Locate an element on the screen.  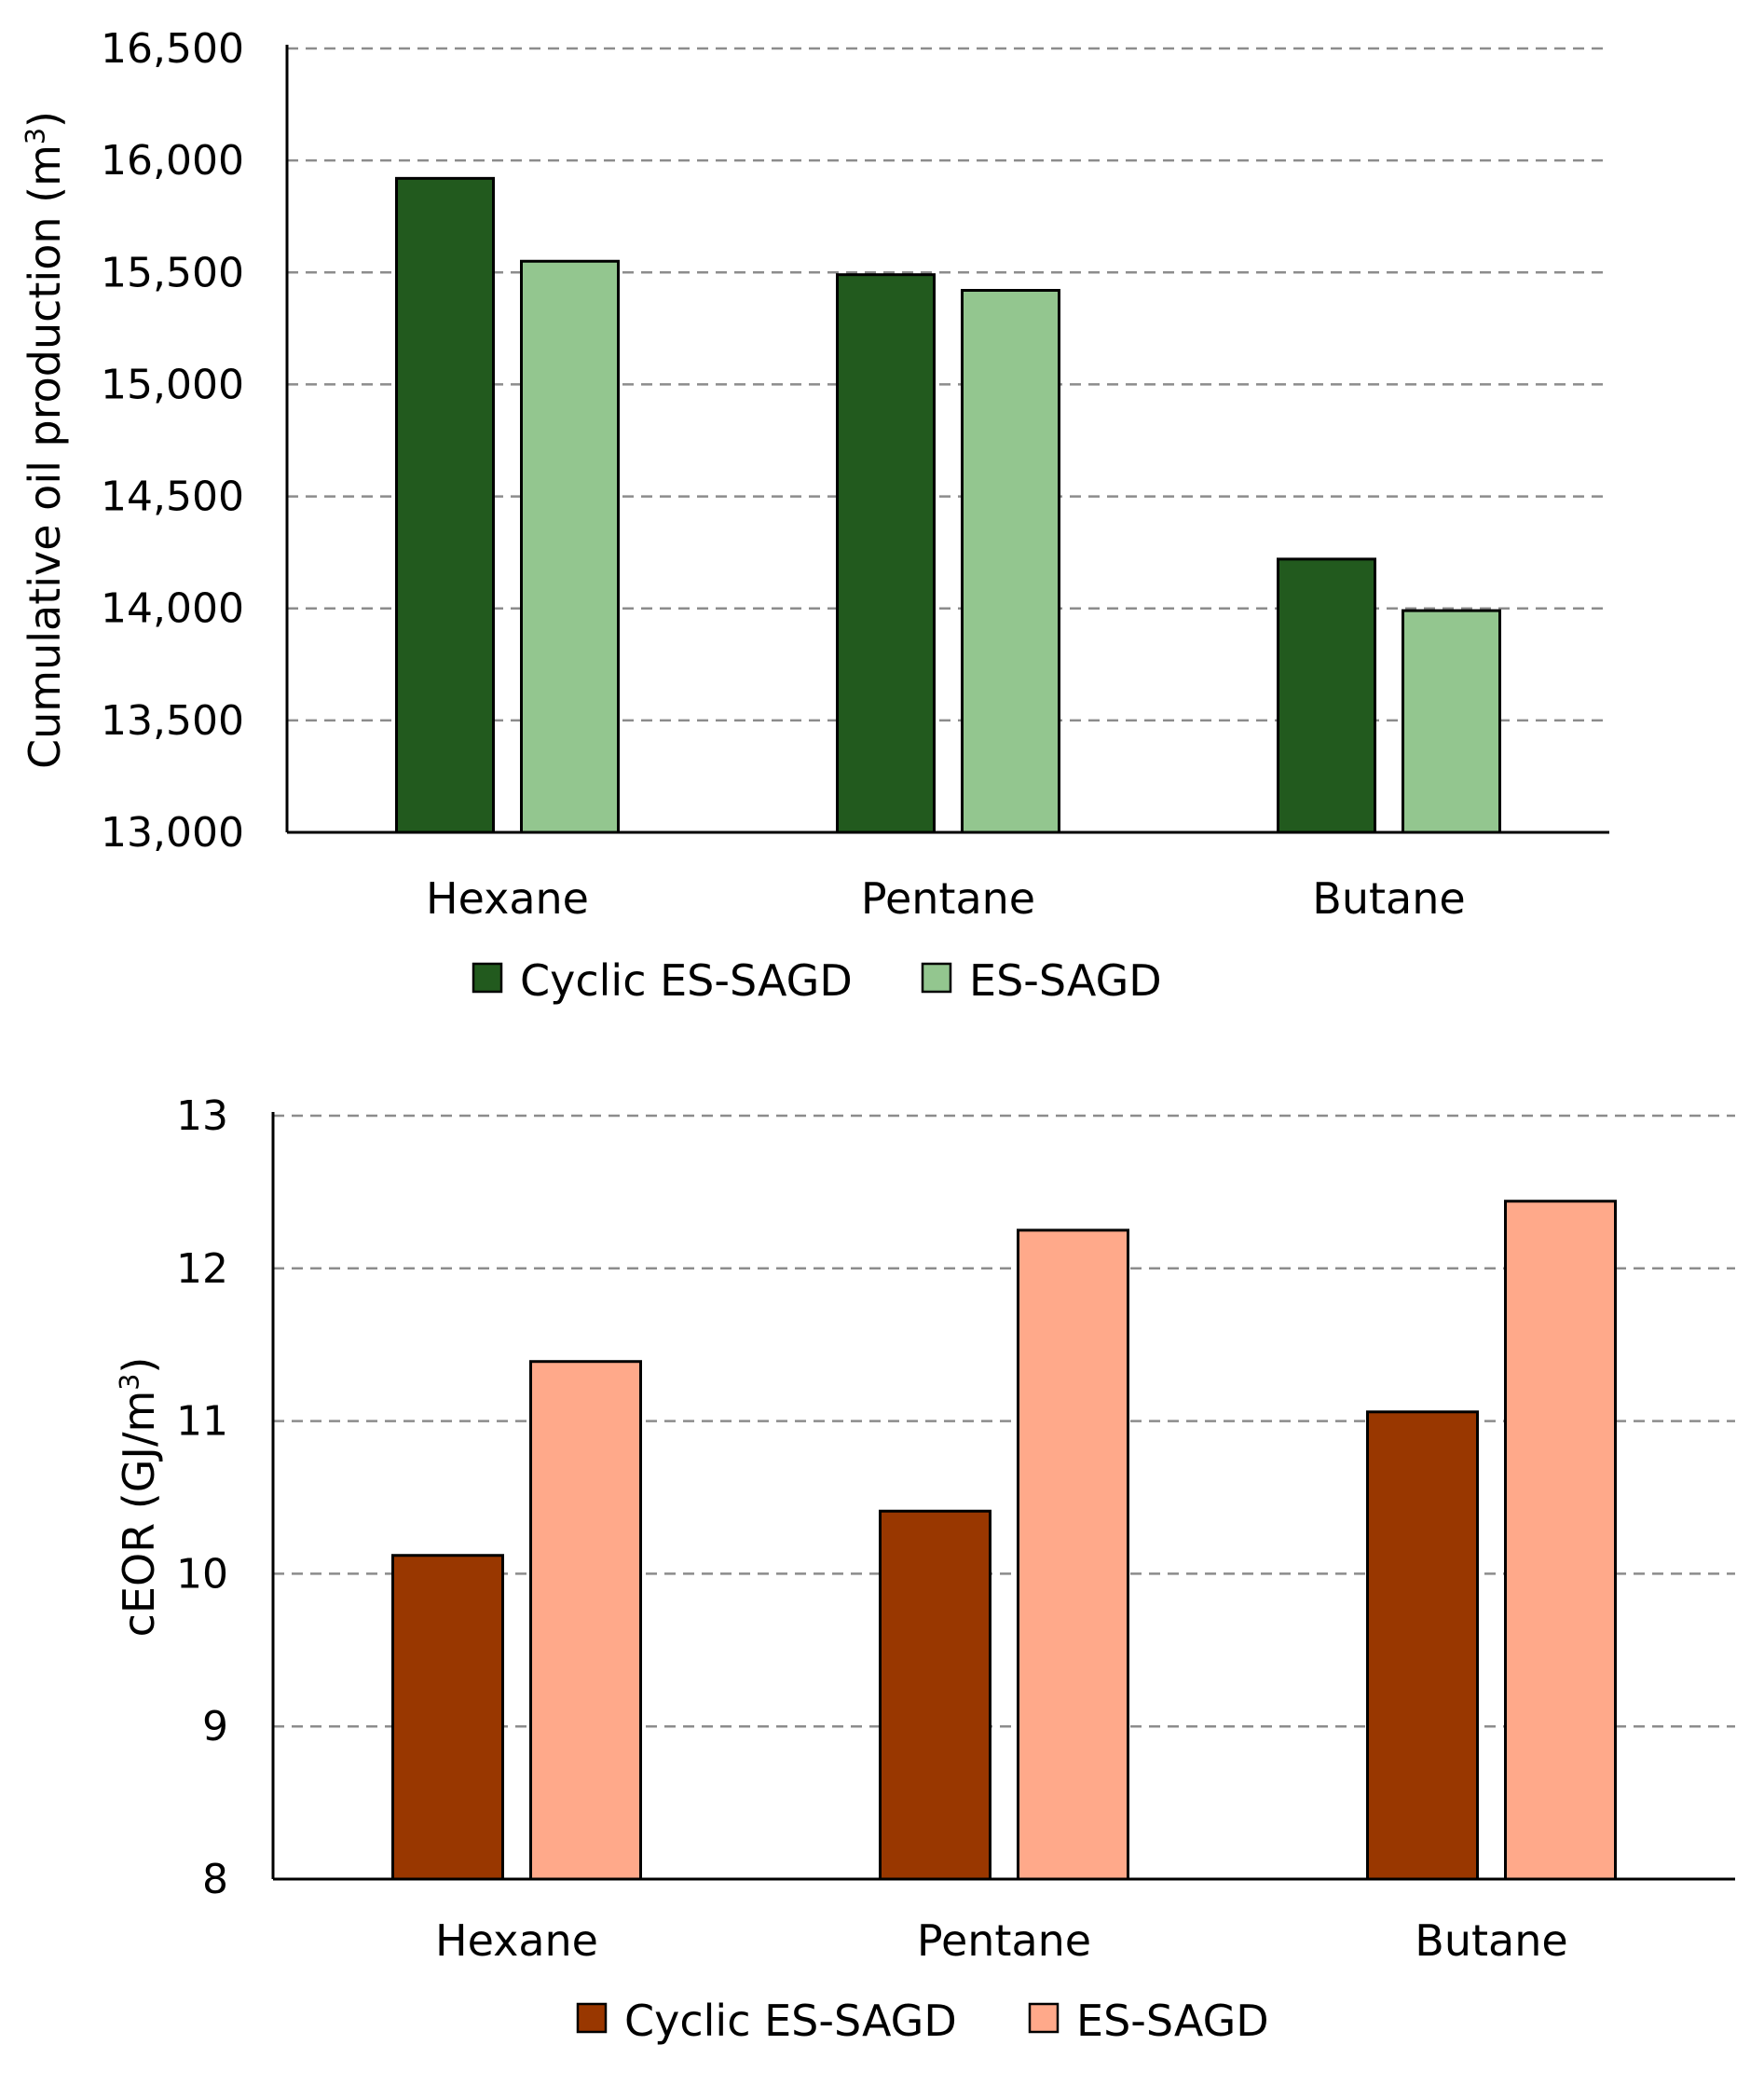
y-tick-label: 15,000 is located at coordinates (172, 384).